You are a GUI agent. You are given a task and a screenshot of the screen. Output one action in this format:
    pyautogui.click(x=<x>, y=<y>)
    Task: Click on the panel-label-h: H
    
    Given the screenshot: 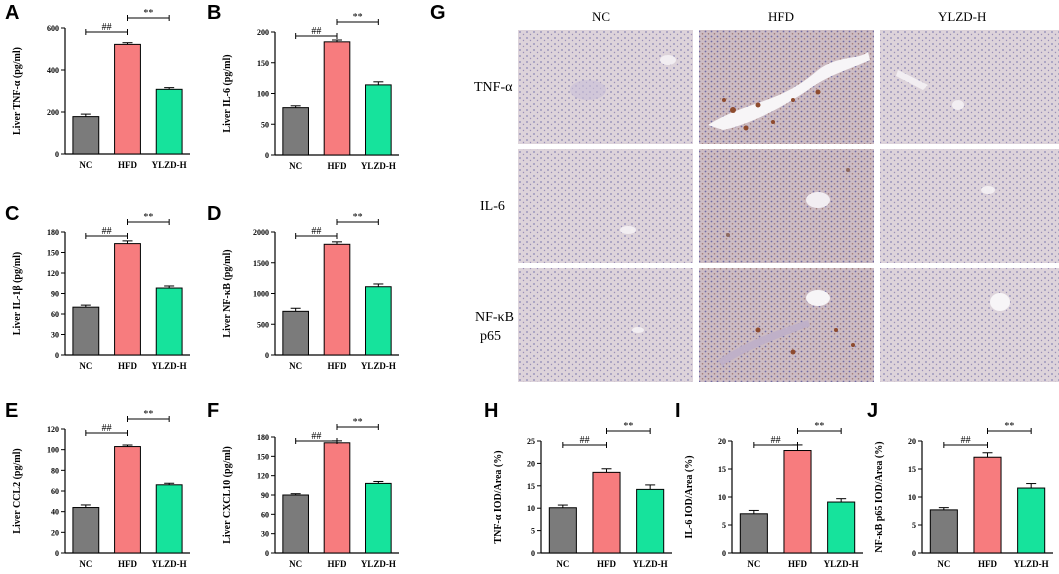 What is the action you would take?
    pyautogui.click(x=491, y=411)
    